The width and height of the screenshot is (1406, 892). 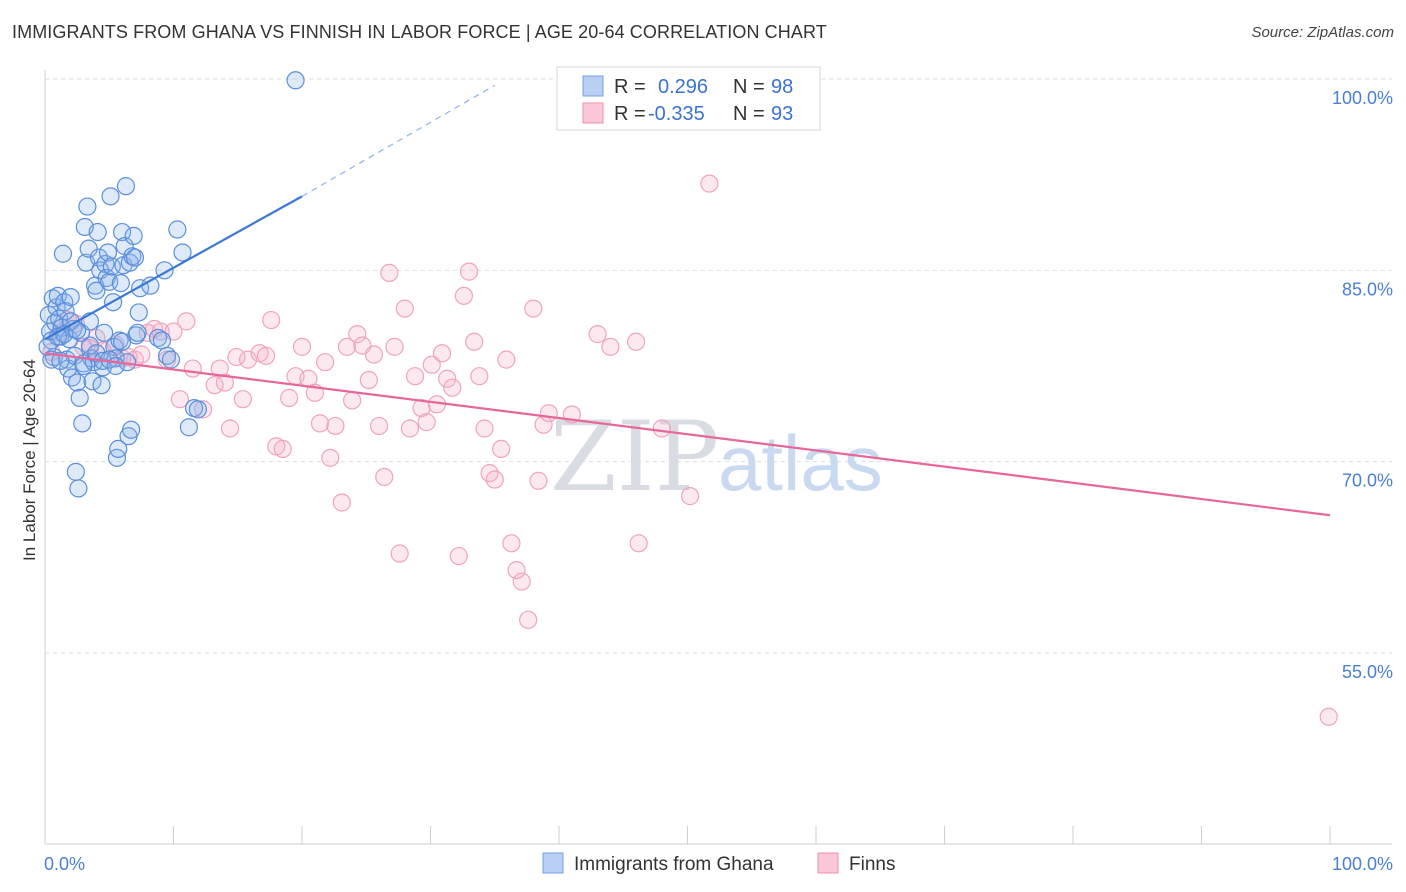 What do you see at coordinates (171, 284) in the screenshot?
I see `series-ghana` at bounding box center [171, 284].